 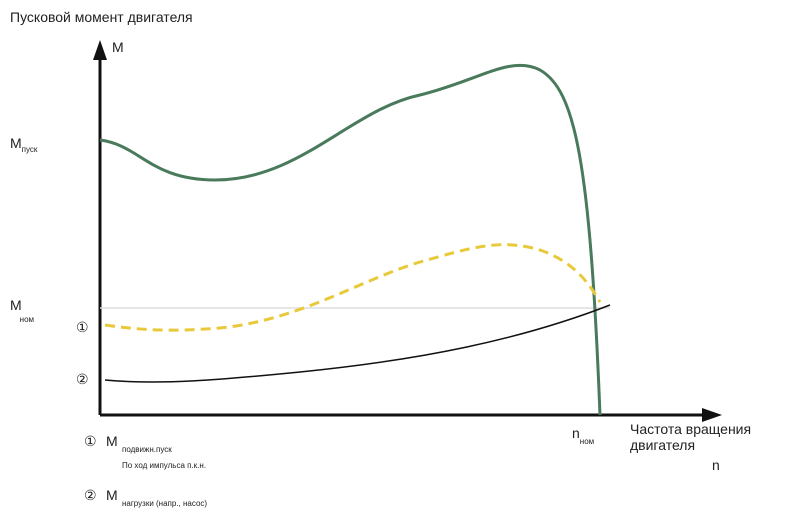 I want to click on legend-sub: подвижн.пуск, so click(x=147, y=449).